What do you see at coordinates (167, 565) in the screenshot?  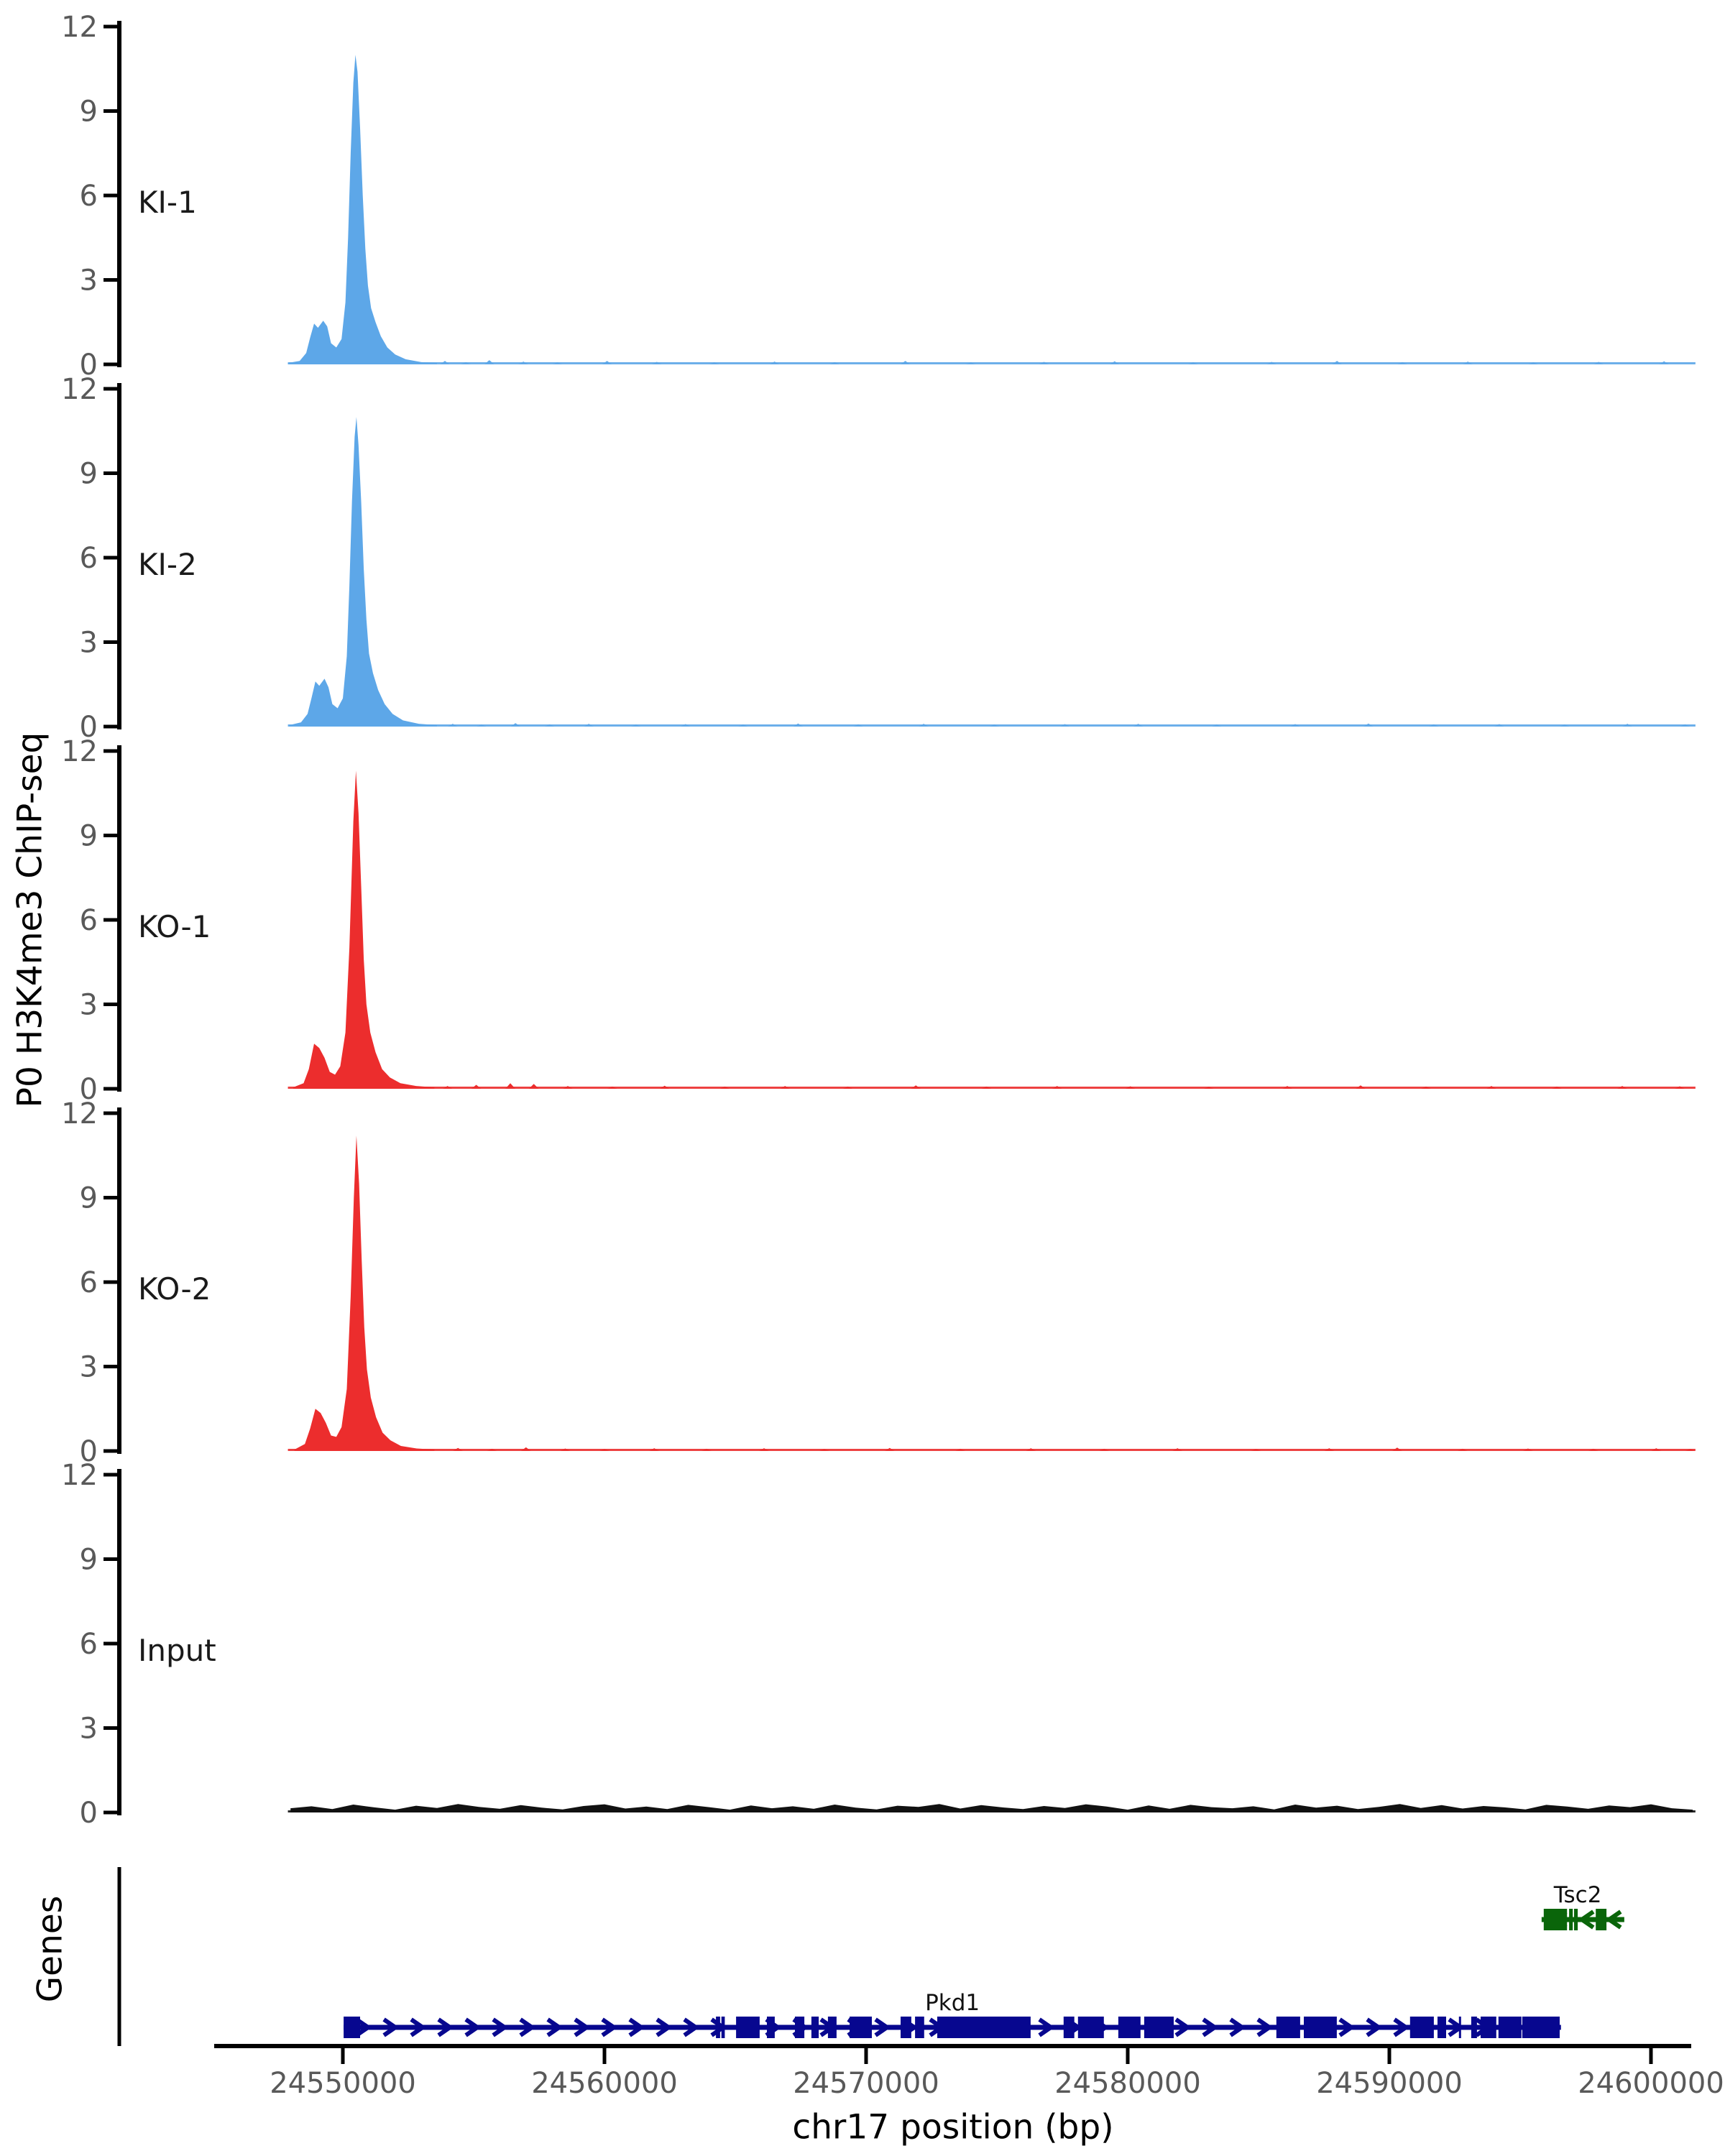 I see `track-label-KI-2: KI-2` at bounding box center [167, 565].